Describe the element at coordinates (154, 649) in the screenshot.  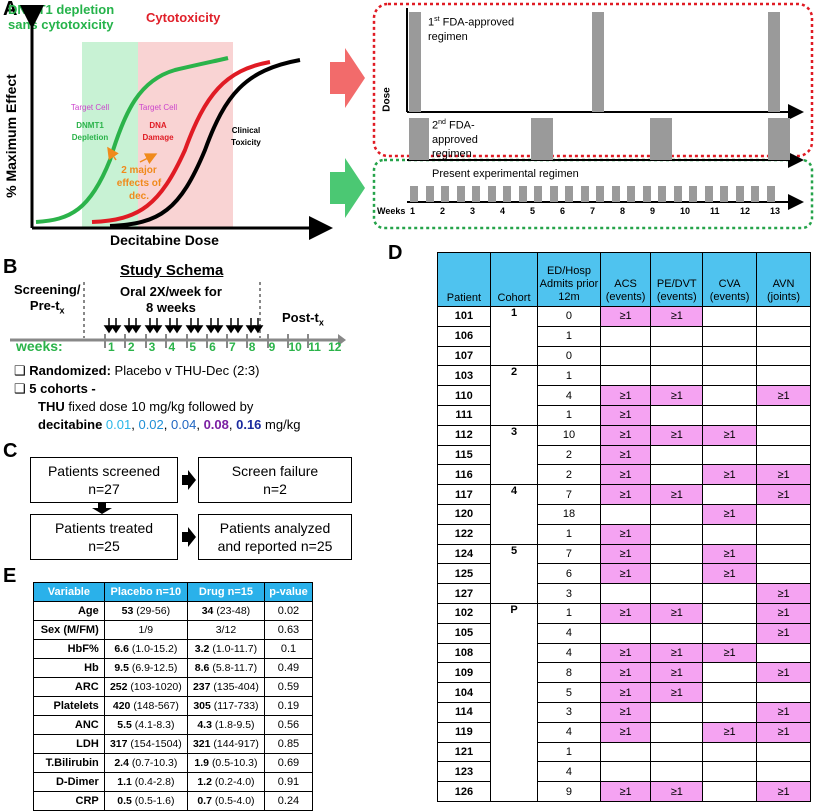
I see `cell-text: (1.0-15.2)` at that location.